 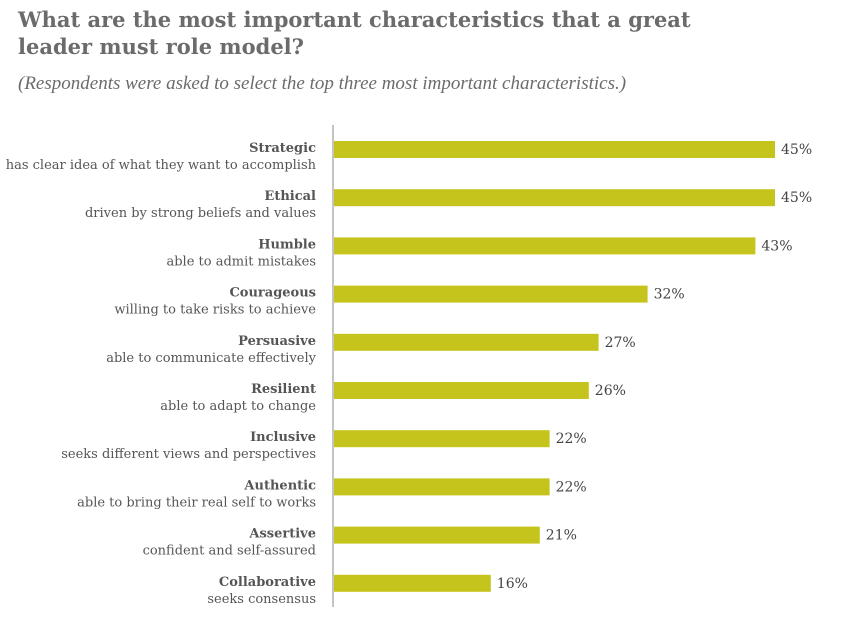 What do you see at coordinates (461, 390) in the screenshot?
I see `bar-resilient` at bounding box center [461, 390].